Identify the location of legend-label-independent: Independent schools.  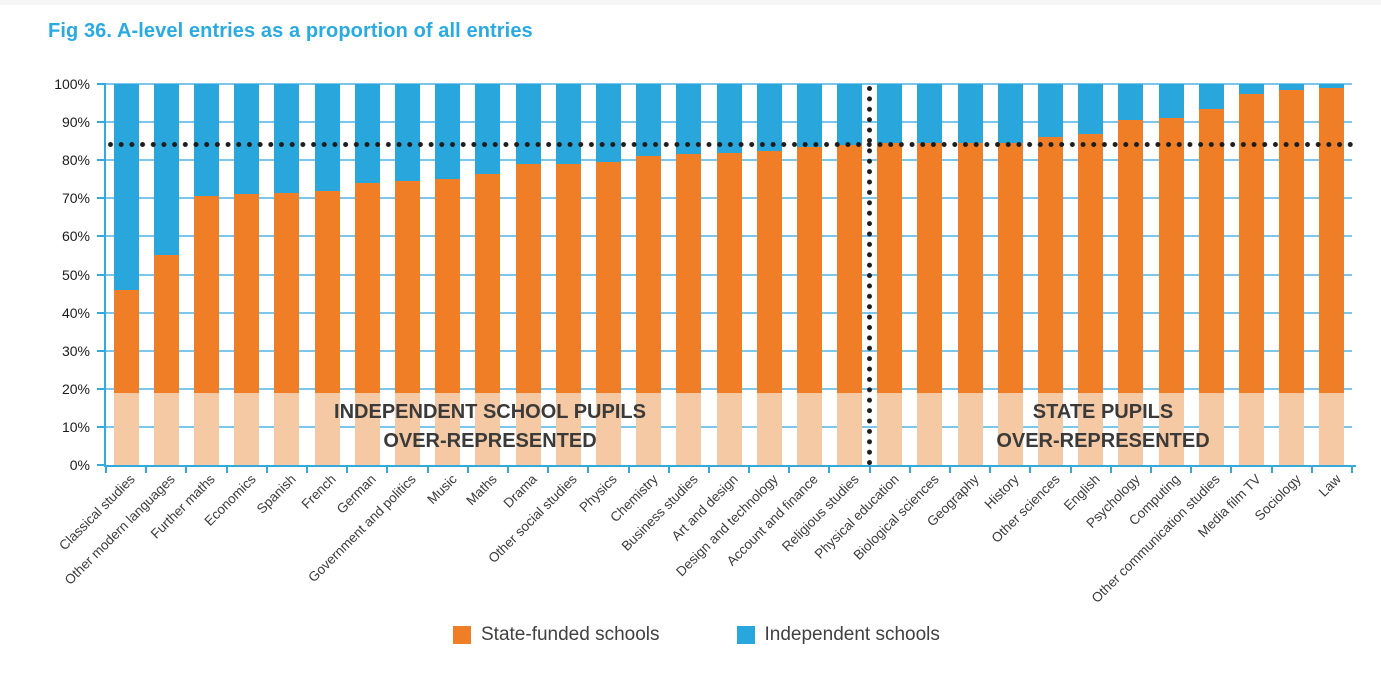
(852, 634).